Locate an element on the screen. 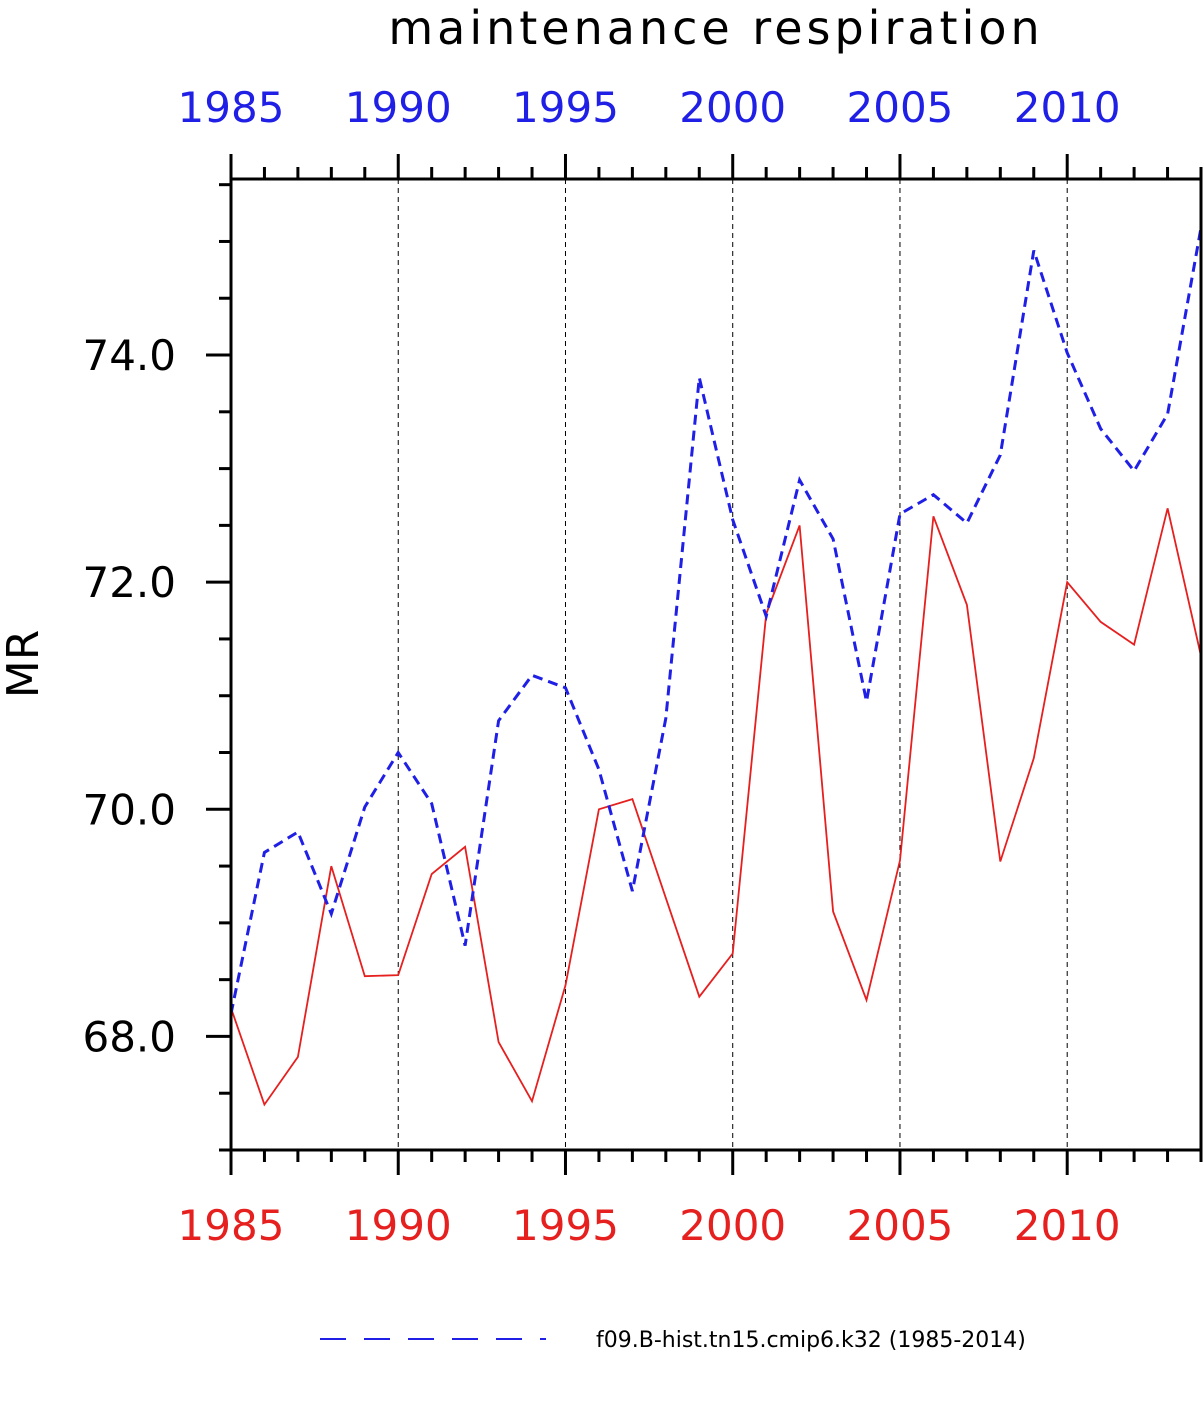 The width and height of the screenshot is (1204, 1407). bottom-tick-label-2000: 2000 is located at coordinates (732, 1225).